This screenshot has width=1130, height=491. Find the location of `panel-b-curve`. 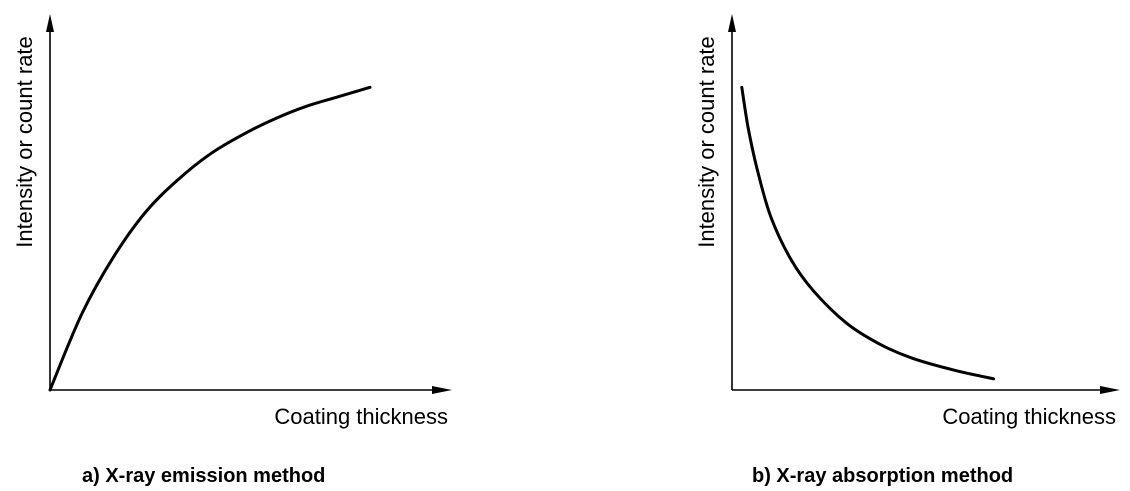

panel-b-curve is located at coordinates (868, 233).